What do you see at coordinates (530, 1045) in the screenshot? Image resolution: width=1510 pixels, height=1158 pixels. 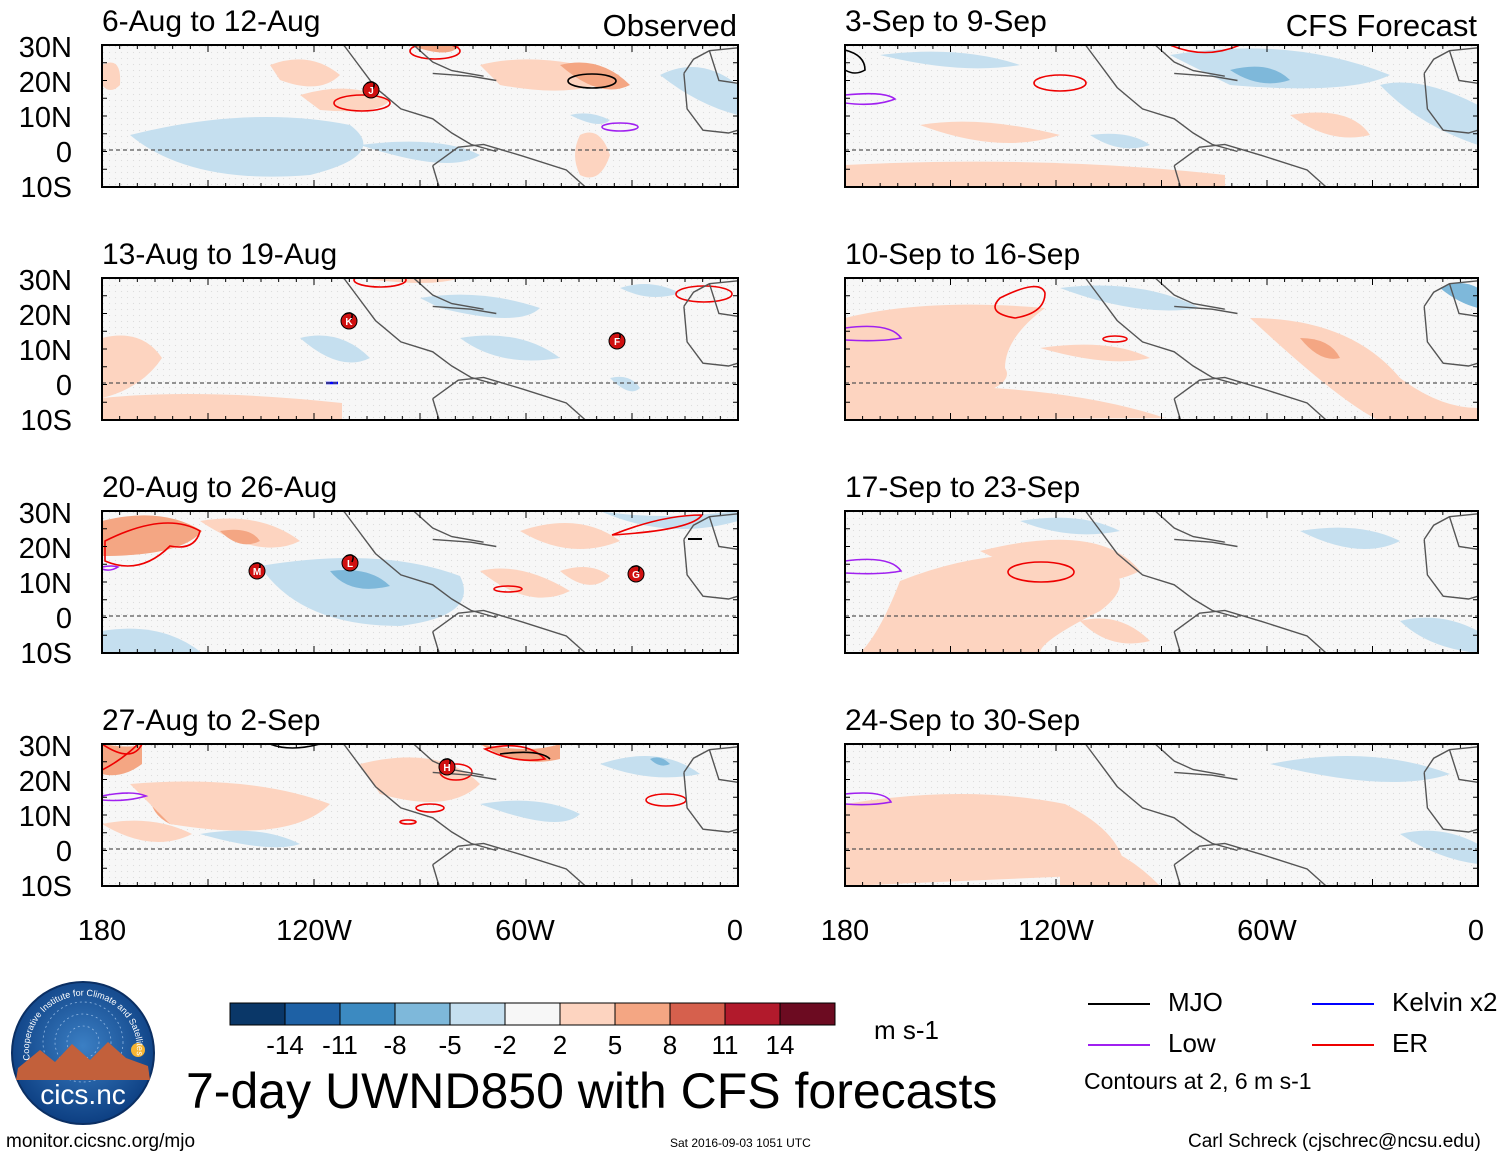 I see `colorbar-labels: -14 -11 -8 -5 -2 2 5 8 11 14` at bounding box center [530, 1045].